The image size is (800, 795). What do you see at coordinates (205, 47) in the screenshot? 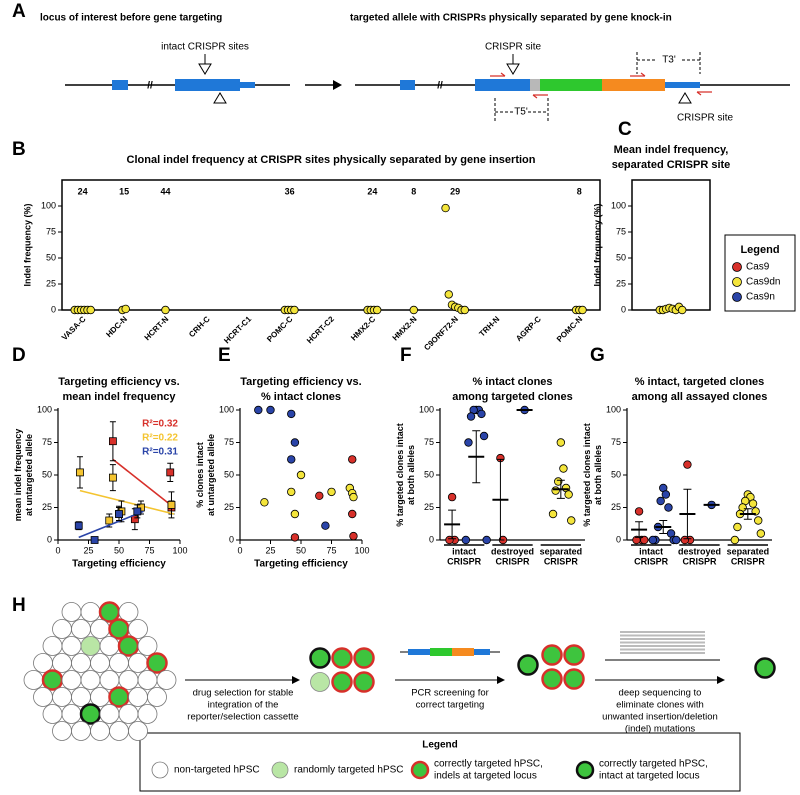
I see `site-label: intact CRISPR sites` at bounding box center [205, 47].